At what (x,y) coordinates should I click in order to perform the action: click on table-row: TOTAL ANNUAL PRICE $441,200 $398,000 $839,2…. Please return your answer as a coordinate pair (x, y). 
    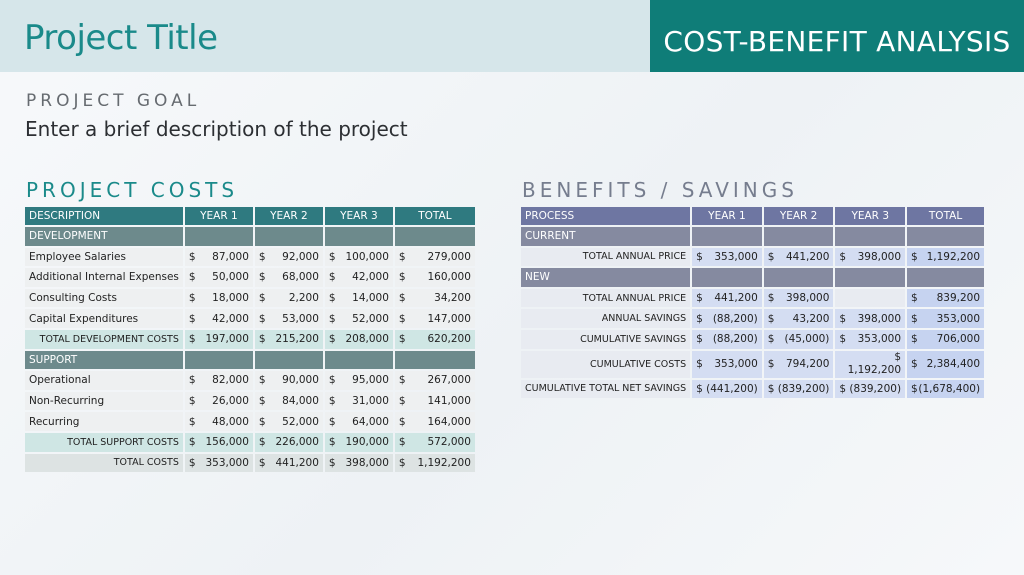
    Looking at the image, I should click on (753, 298).